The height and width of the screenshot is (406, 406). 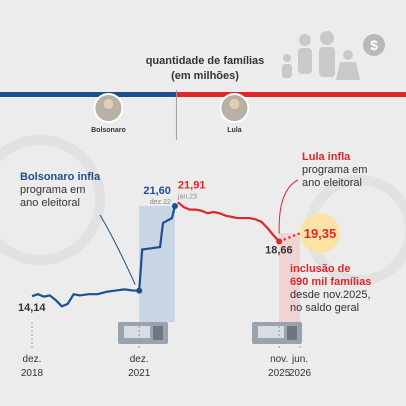 I want to click on annotation-title: 690 mil famílias, so click(x=330, y=282).